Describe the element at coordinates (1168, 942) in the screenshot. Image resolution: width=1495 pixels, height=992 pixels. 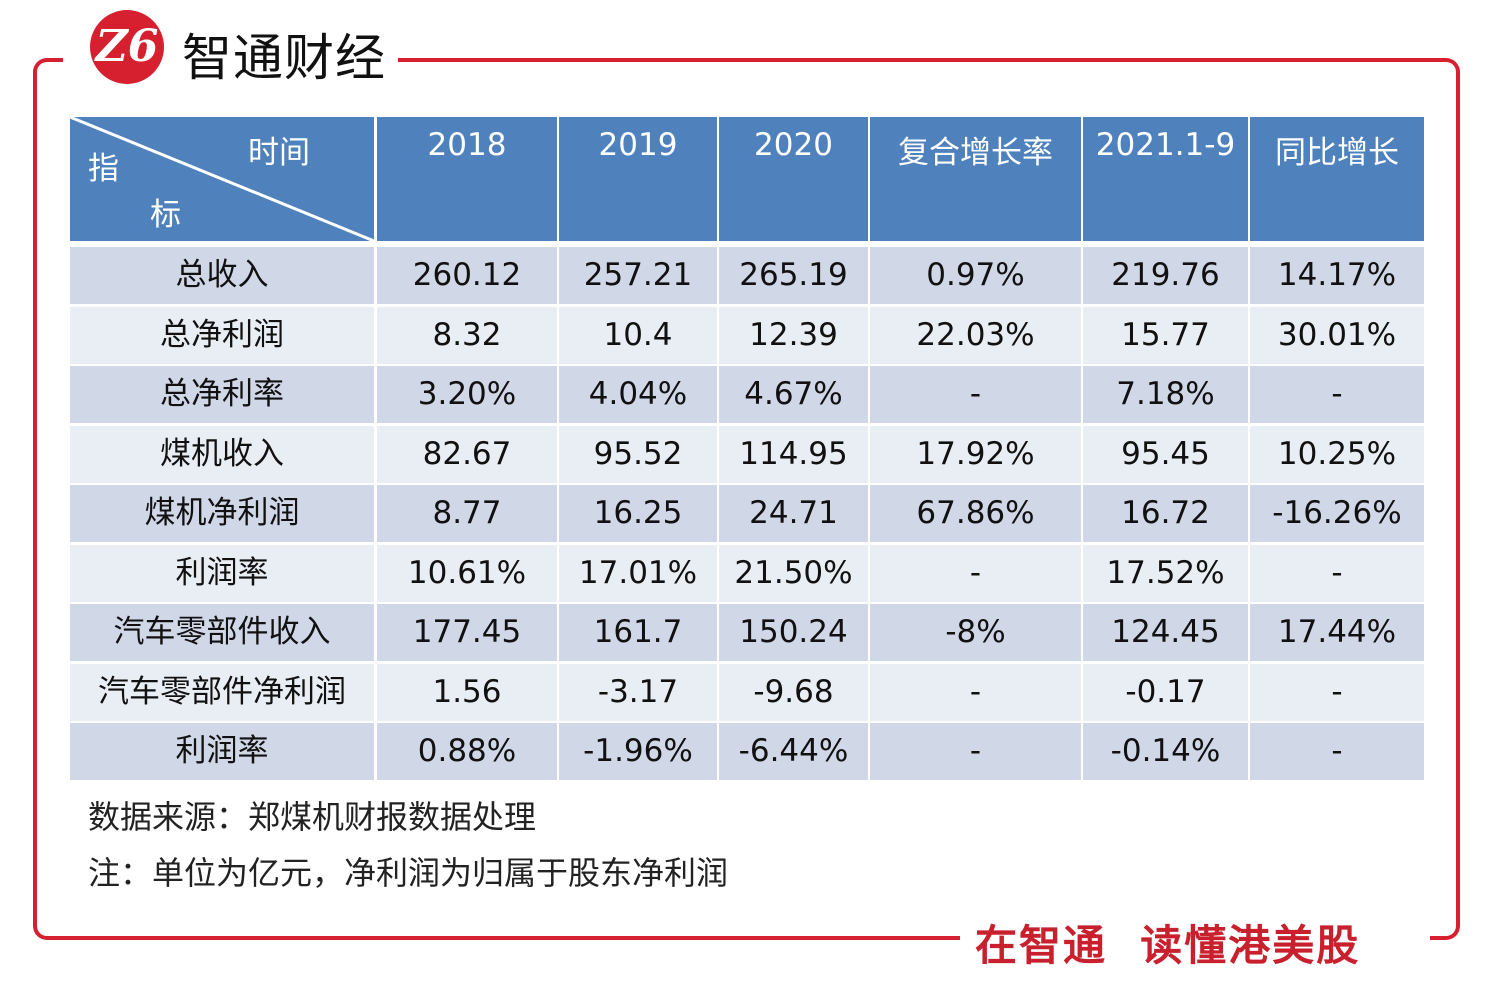
I see `slogan: 在智通 读懂港美股` at that location.